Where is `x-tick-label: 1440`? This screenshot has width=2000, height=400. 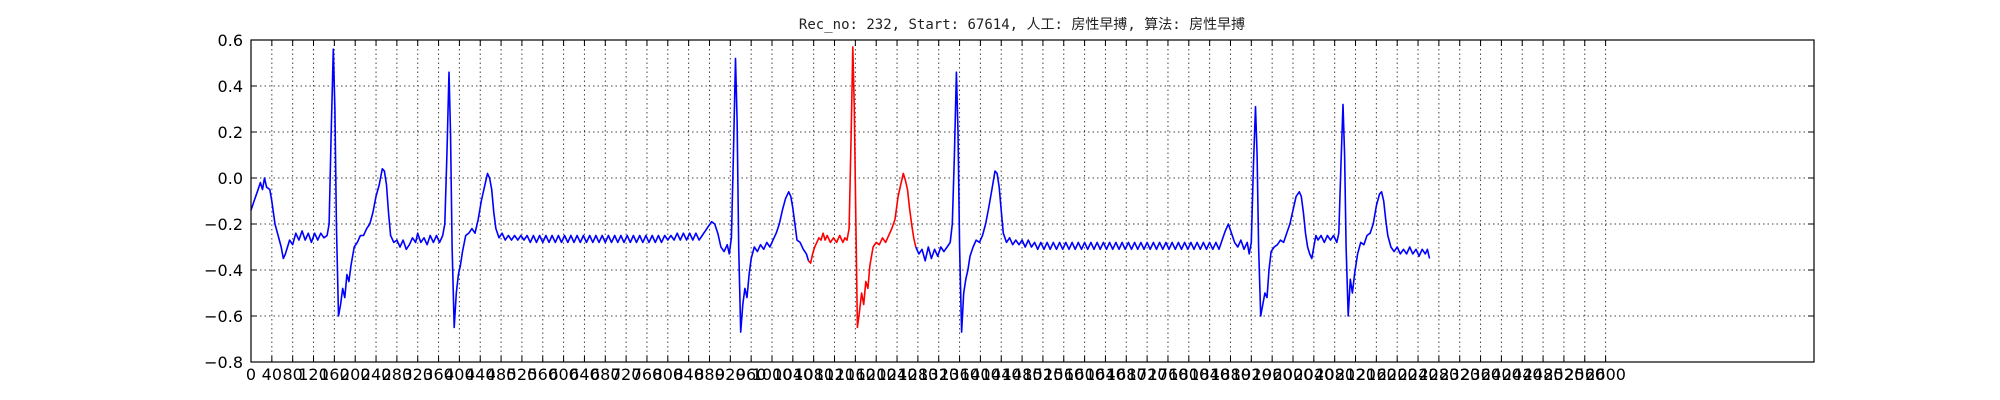
x-tick-label: 1440 is located at coordinates (1001, 374).